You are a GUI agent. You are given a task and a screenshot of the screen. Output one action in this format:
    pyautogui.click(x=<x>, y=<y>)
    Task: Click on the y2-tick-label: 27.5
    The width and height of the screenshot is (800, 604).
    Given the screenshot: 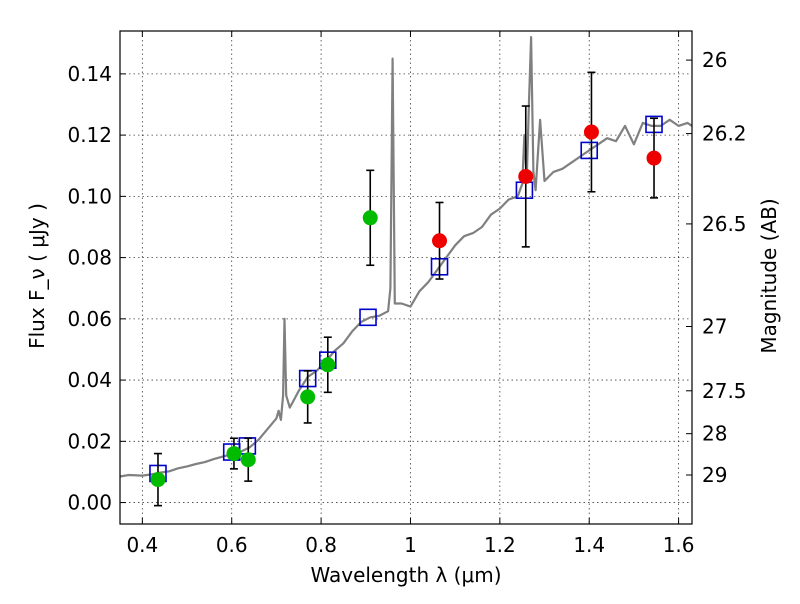 What is the action you would take?
    pyautogui.click(x=724, y=391)
    